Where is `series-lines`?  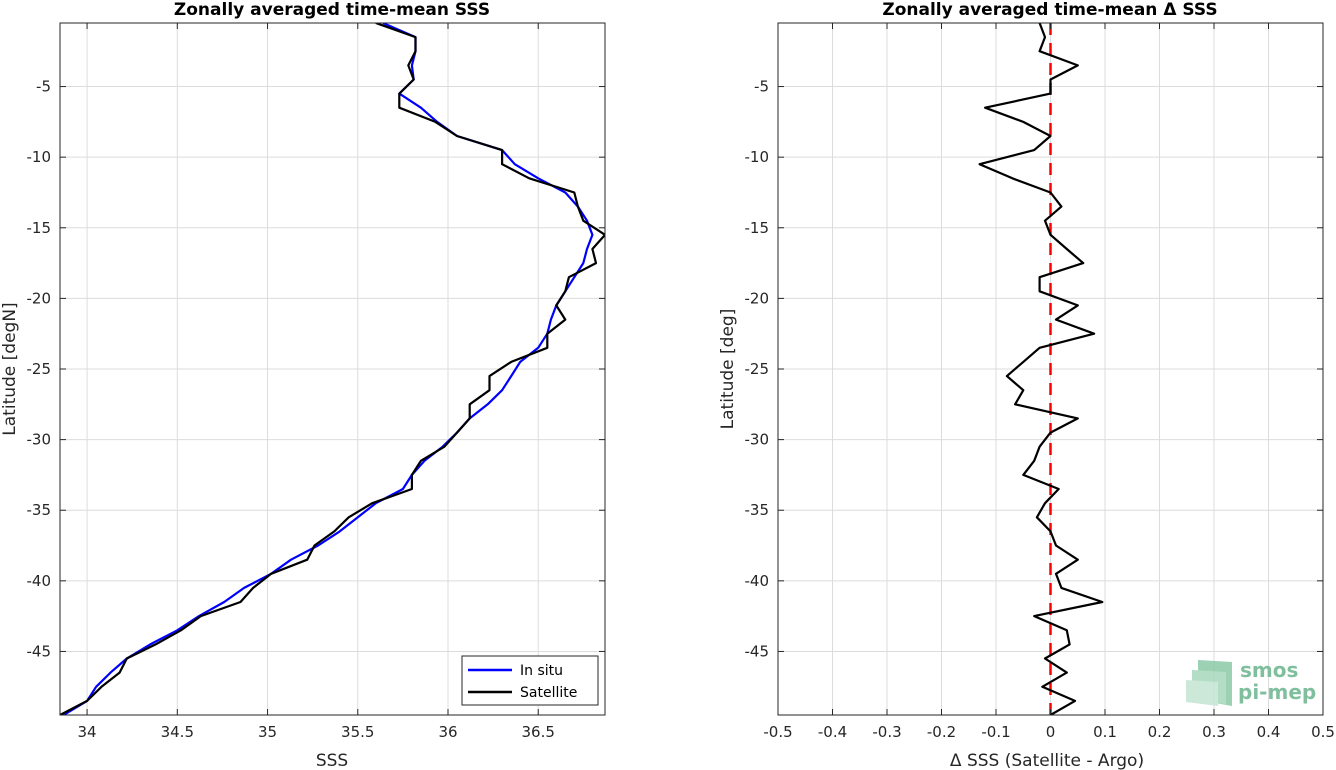
series-lines is located at coordinates (1041, 369).